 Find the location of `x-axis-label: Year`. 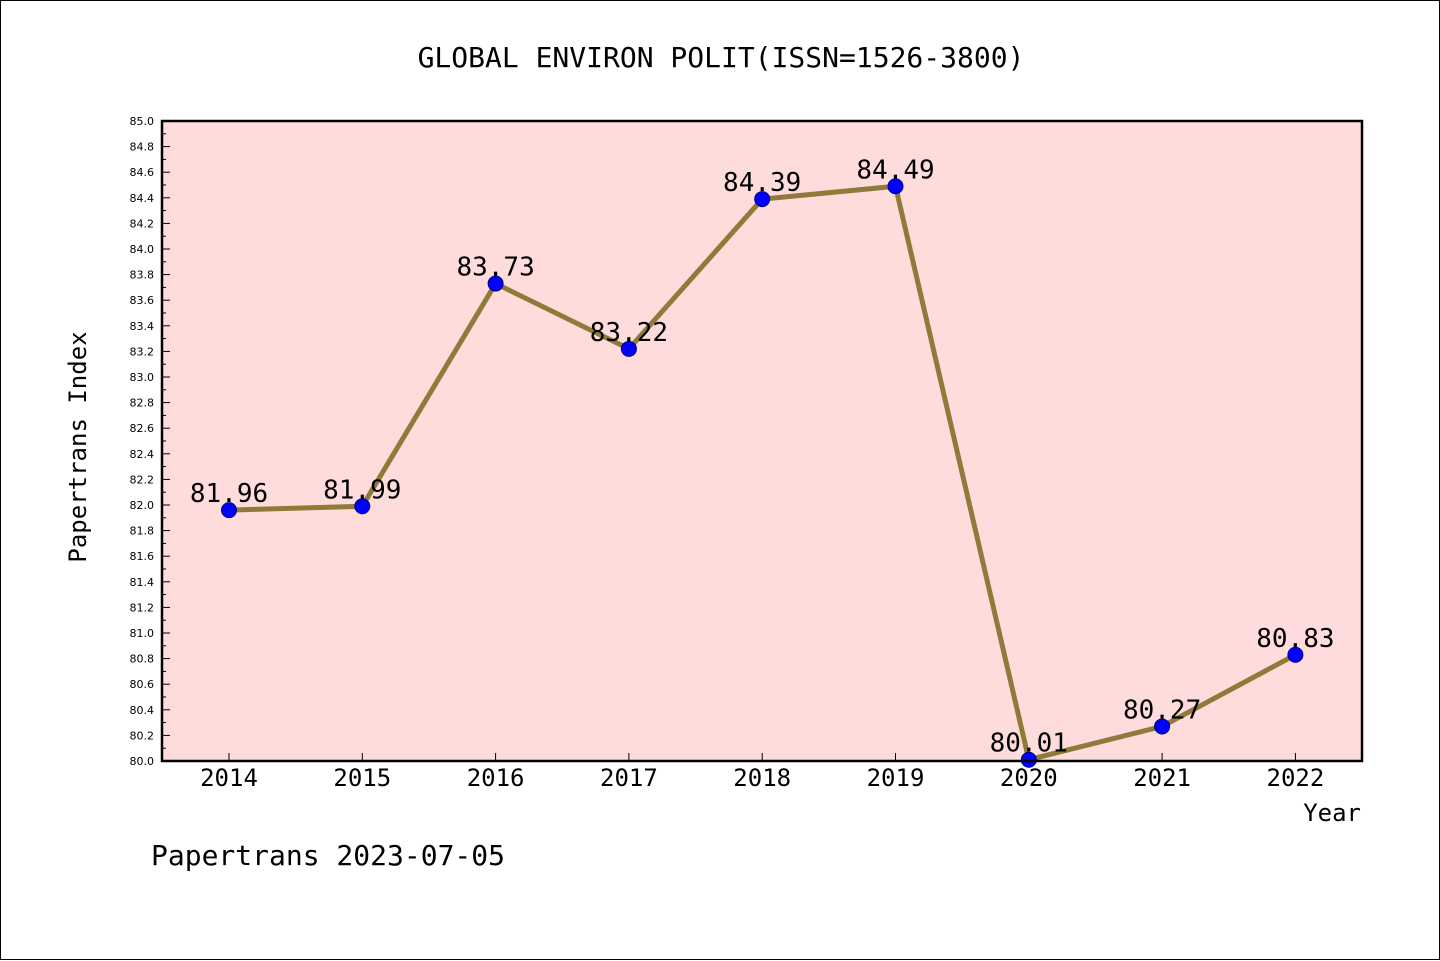

x-axis-label: Year is located at coordinates (1332, 813).